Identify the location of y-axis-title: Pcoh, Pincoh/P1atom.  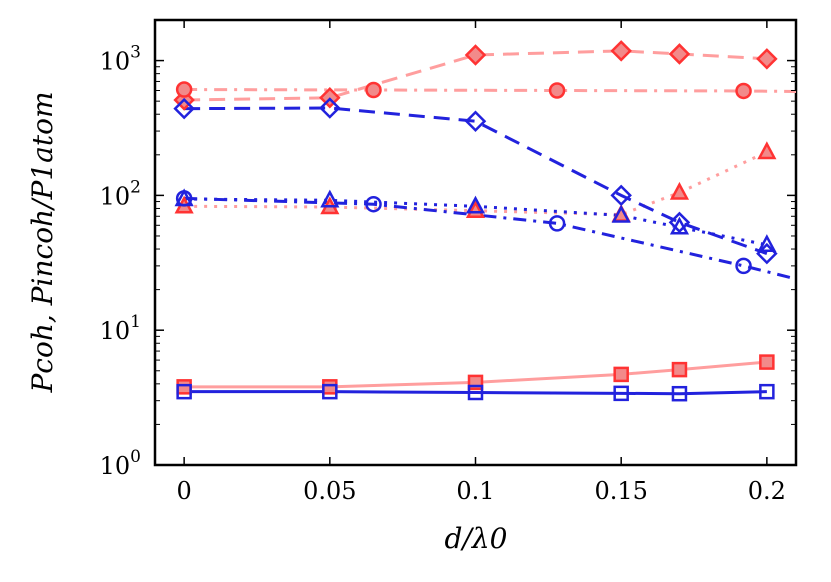
(42, 242).